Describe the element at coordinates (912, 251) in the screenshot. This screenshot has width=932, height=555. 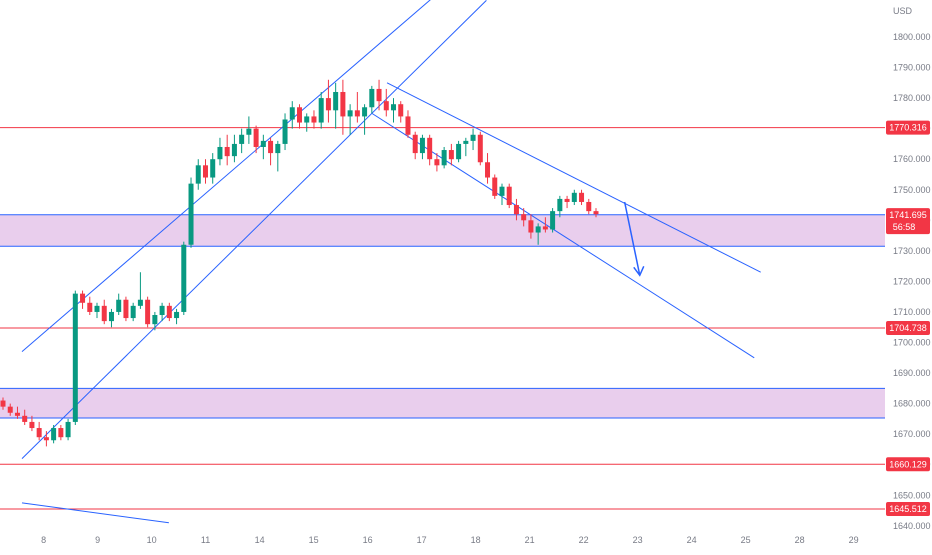
I see `y-tick-label: 1730.000` at that location.